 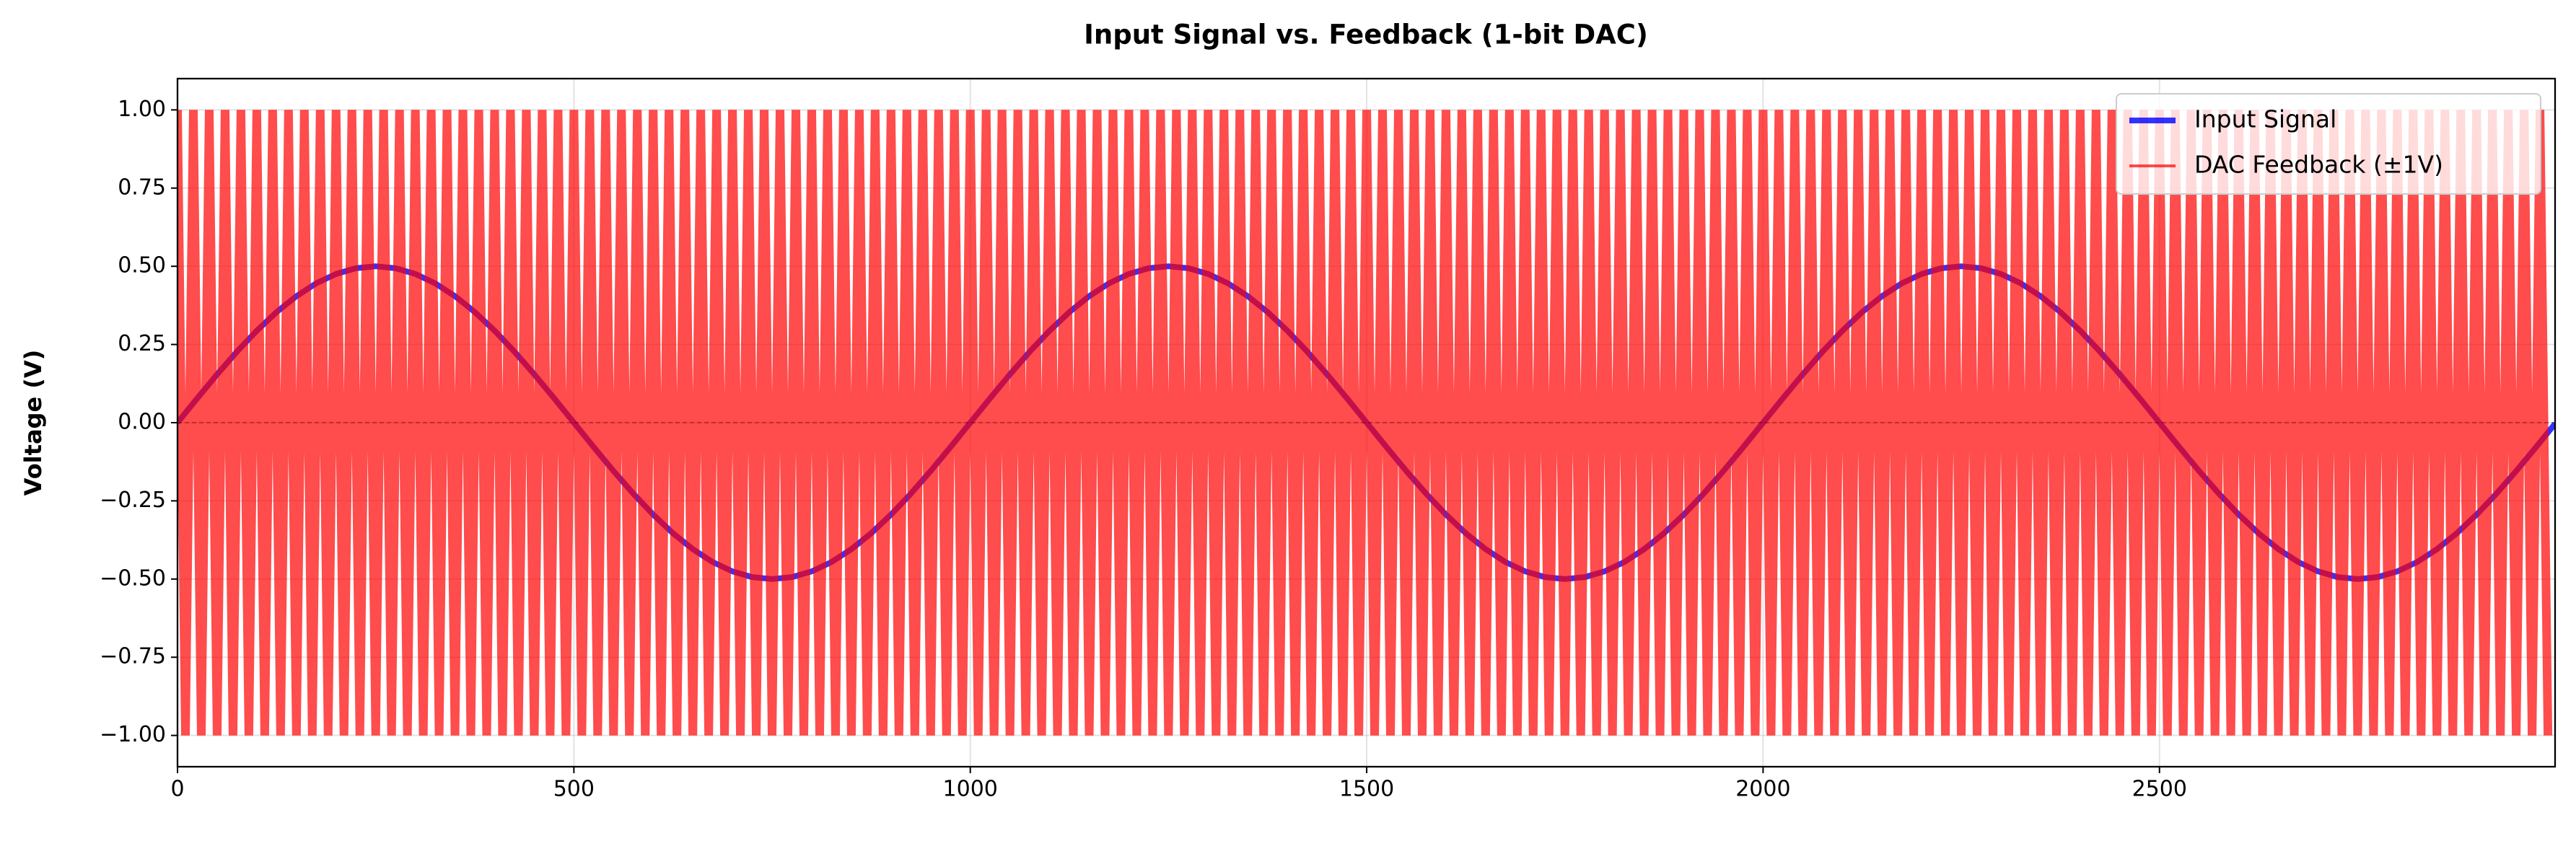 What do you see at coordinates (142, 265) in the screenshot?
I see `y-tick-label: 0.50` at bounding box center [142, 265].